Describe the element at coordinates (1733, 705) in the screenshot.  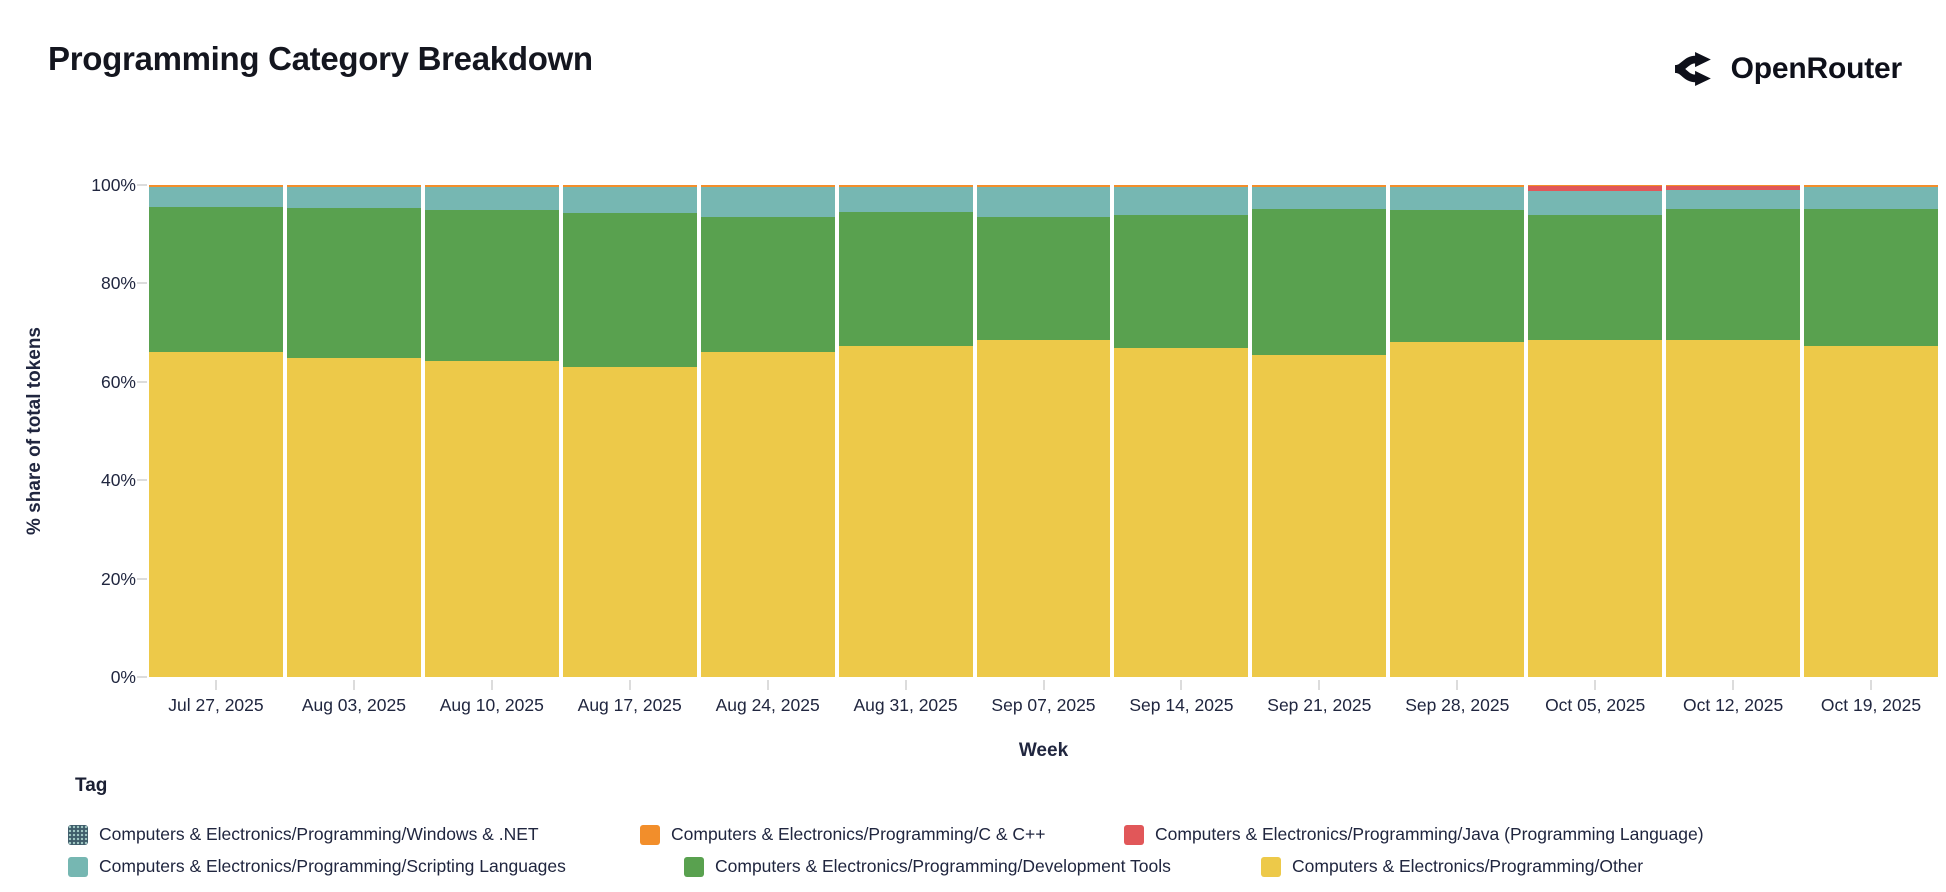
I see `x-tick-label: Oct 12, 2025` at that location.